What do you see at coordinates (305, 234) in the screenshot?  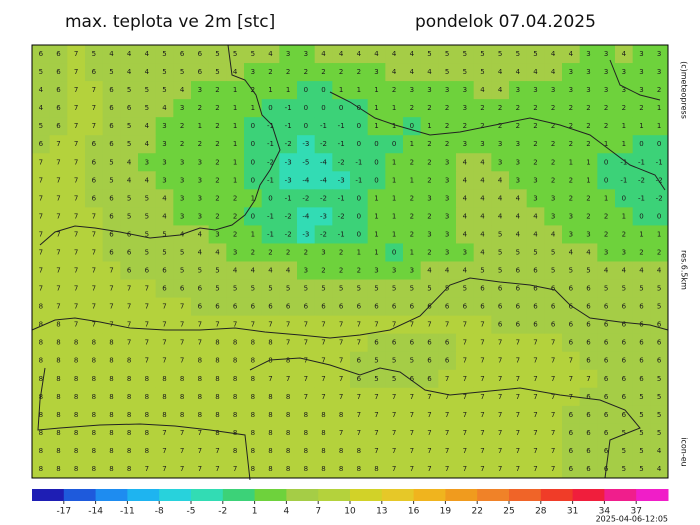 I see `temperature-value: -3` at bounding box center [305, 234].